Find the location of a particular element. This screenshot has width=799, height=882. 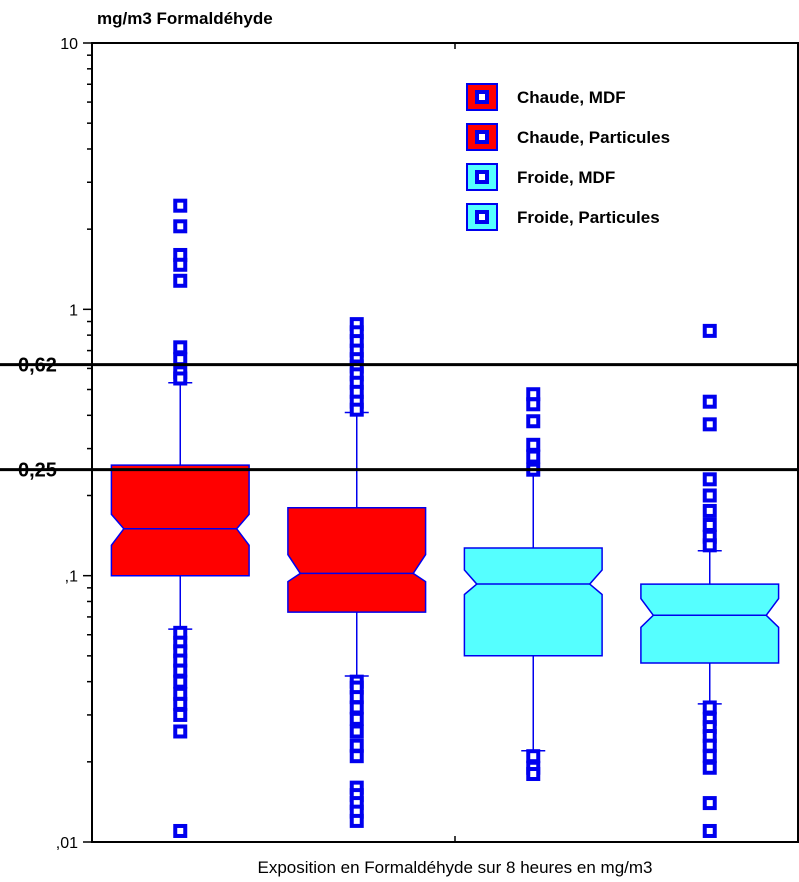

y-tick-label: ,1 is located at coordinates (71, 577).